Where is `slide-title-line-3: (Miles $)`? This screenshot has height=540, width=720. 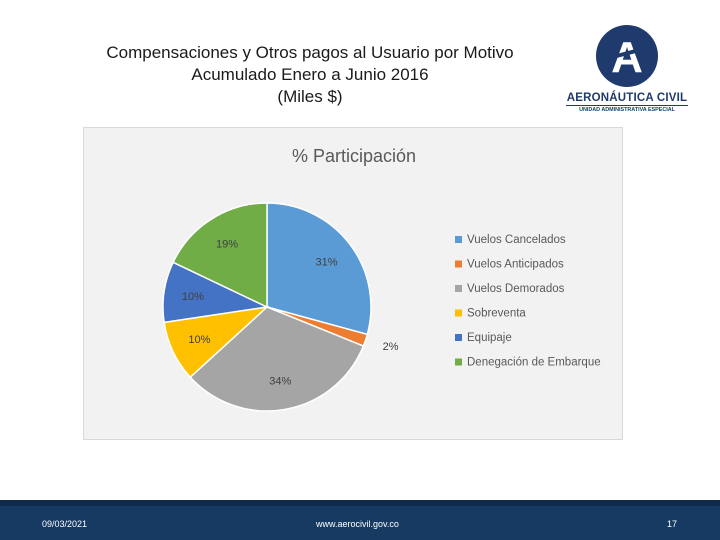 slide-title-line-3: (Miles $) is located at coordinates (310, 96).